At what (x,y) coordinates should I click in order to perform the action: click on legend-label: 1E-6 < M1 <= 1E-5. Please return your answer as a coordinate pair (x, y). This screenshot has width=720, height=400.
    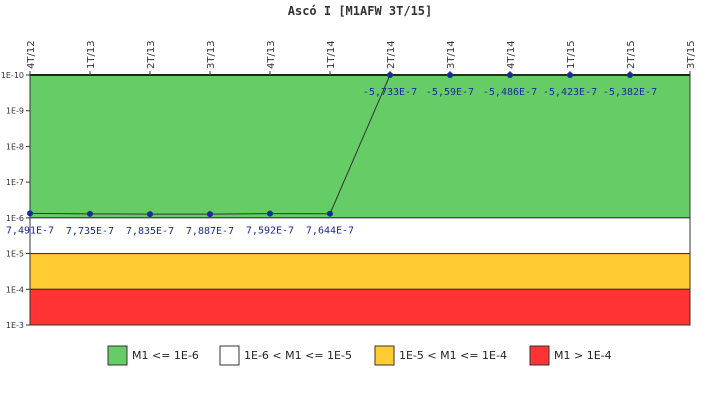
    Looking at the image, I should click on (298, 355).